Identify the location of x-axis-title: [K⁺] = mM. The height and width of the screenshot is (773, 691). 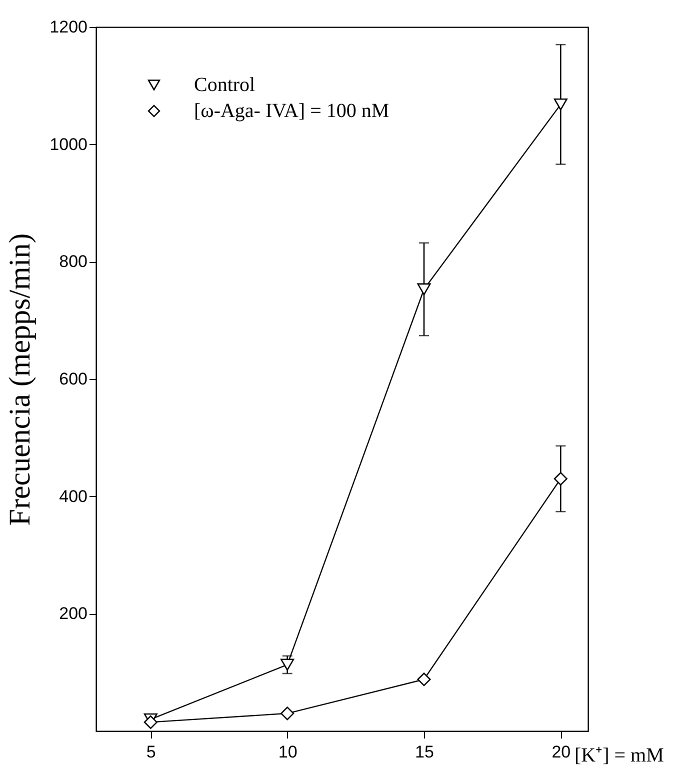
(619, 755).